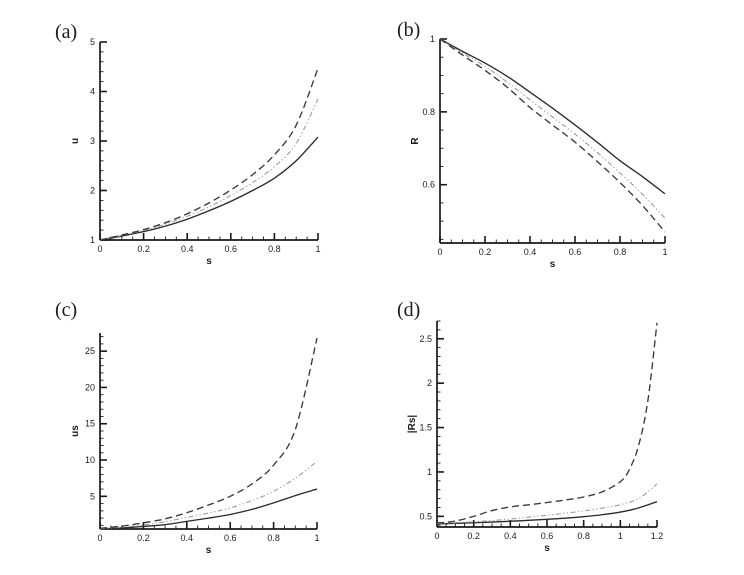 The height and width of the screenshot is (575, 744). I want to click on svg-text: 1.2, so click(657, 536).